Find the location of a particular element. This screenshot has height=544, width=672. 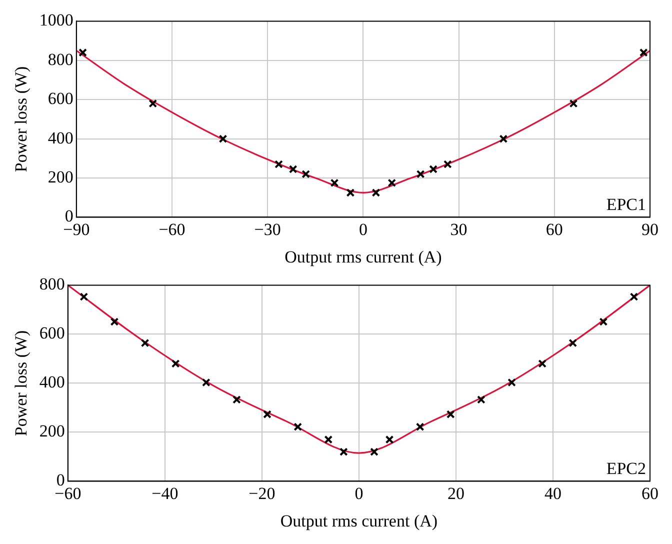

x-tick-label: −40 is located at coordinates (165, 493).